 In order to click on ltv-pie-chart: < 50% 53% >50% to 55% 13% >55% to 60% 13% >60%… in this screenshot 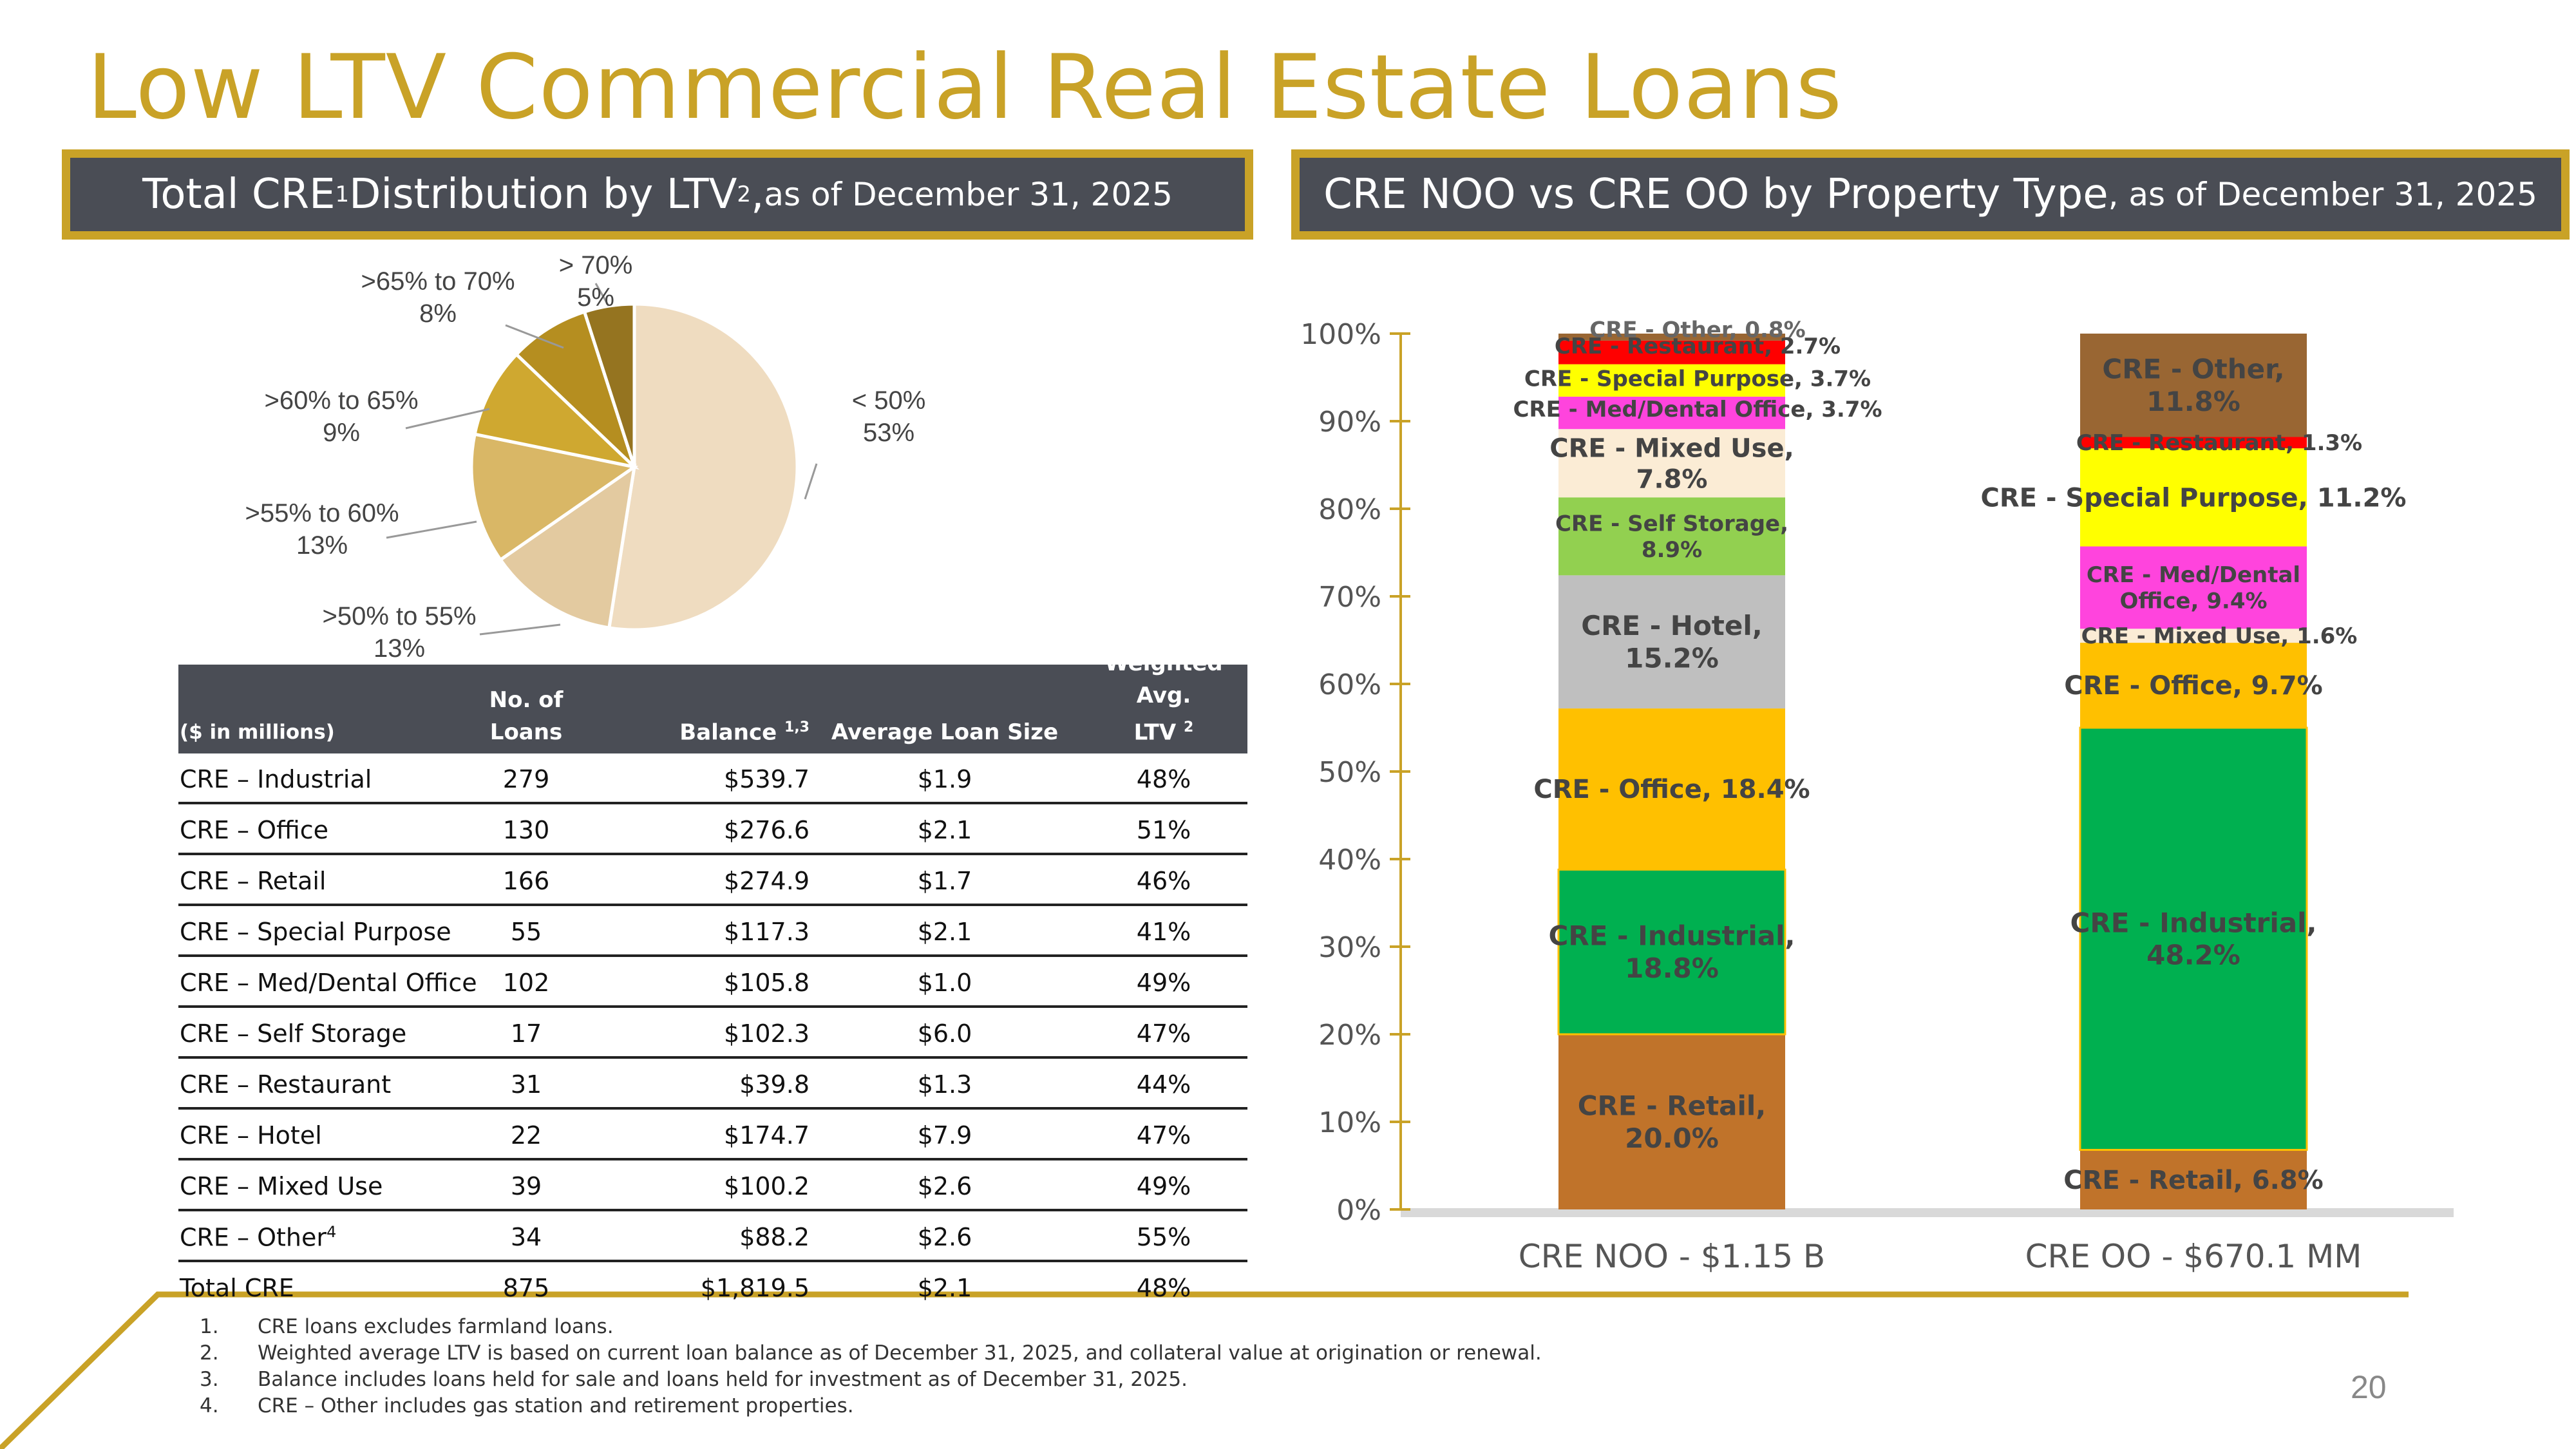, I will do `click(586, 457)`.